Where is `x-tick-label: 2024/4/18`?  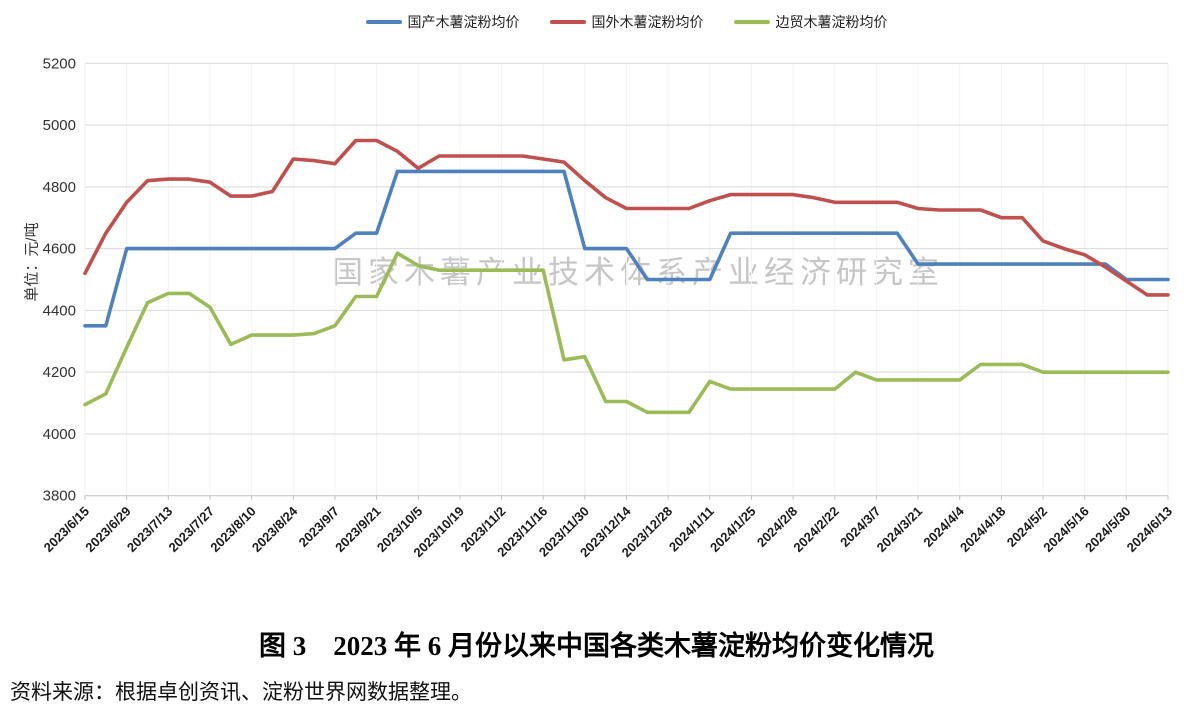
x-tick-label: 2024/4/18 is located at coordinates (983, 530).